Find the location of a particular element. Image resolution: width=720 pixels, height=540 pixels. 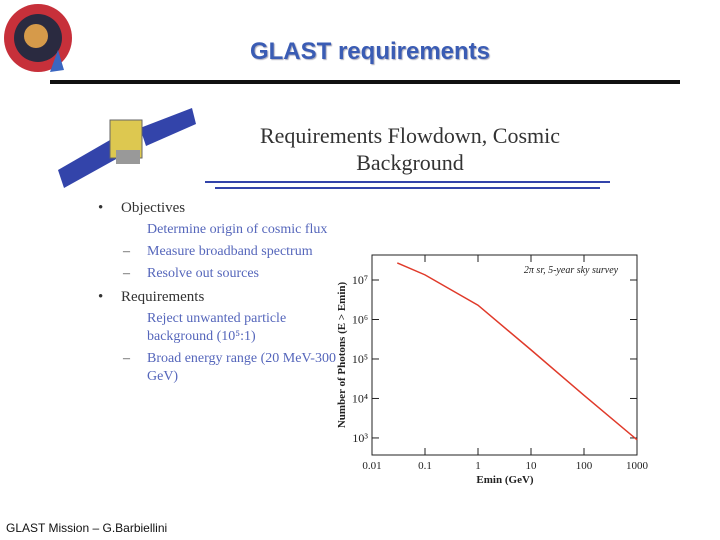

sub-bullet: Resolve out sources is located at coordinates (229, 274).